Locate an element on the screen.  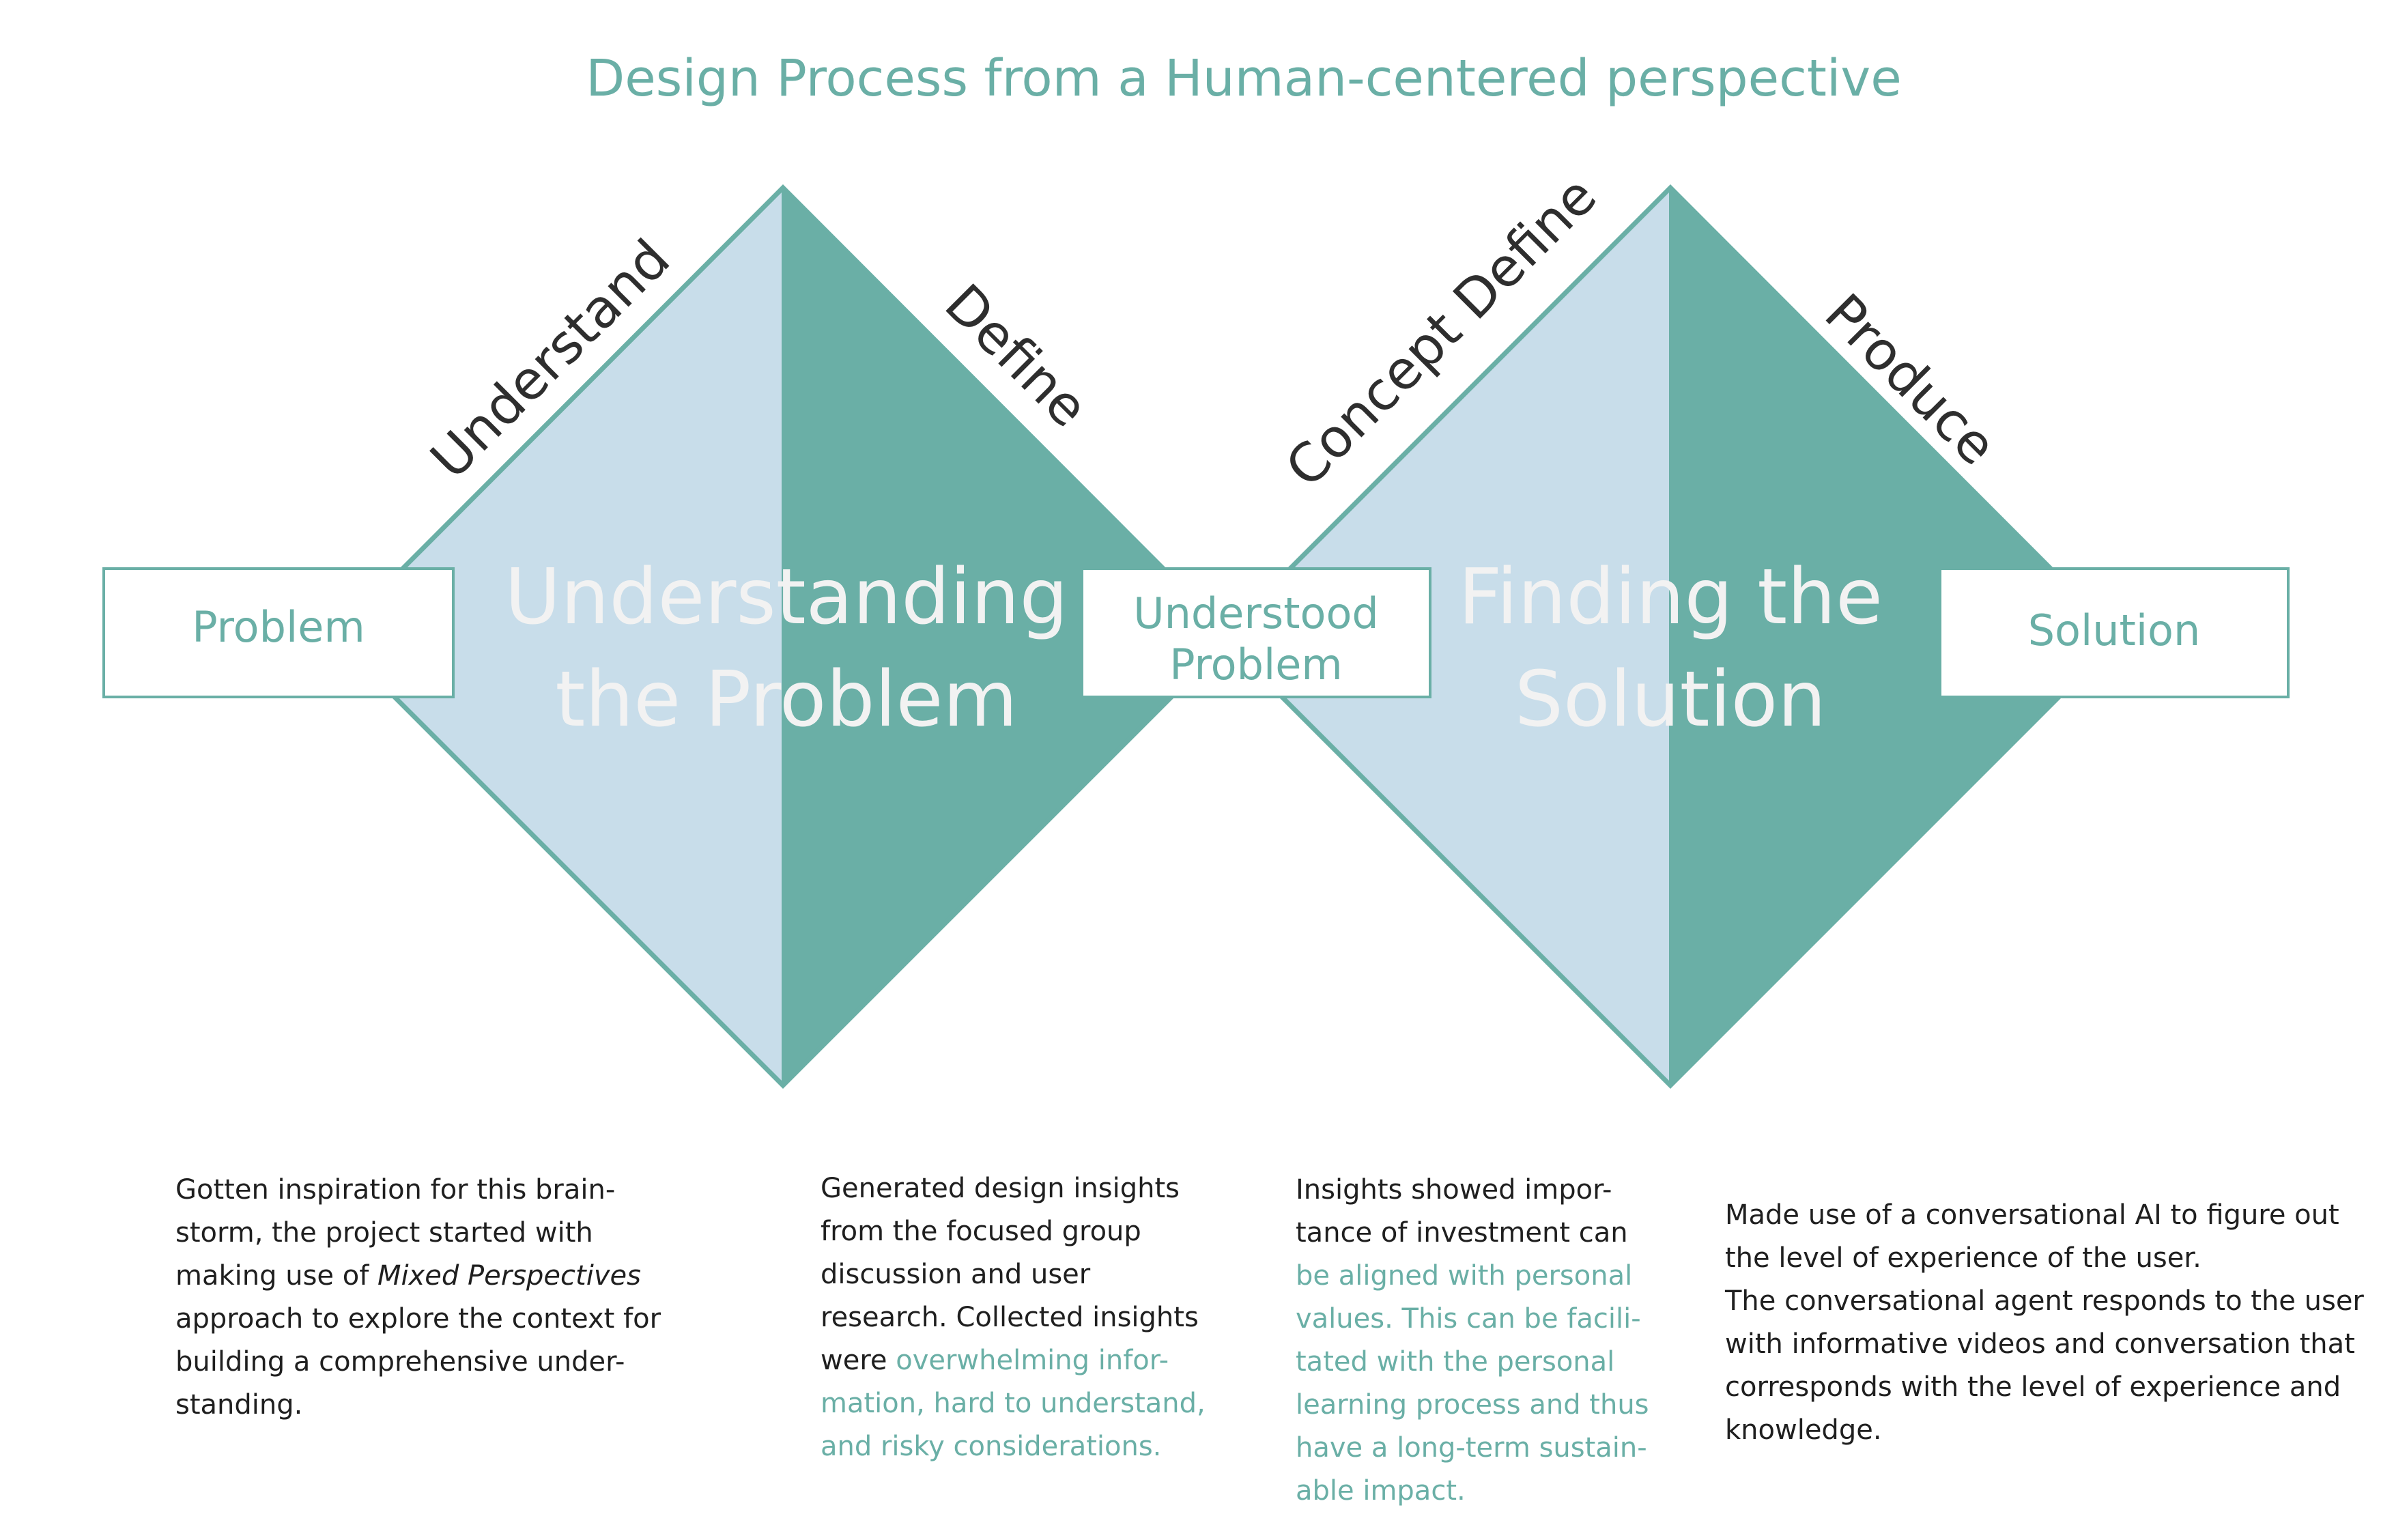
problem-box: Problem is located at coordinates (278, 632).